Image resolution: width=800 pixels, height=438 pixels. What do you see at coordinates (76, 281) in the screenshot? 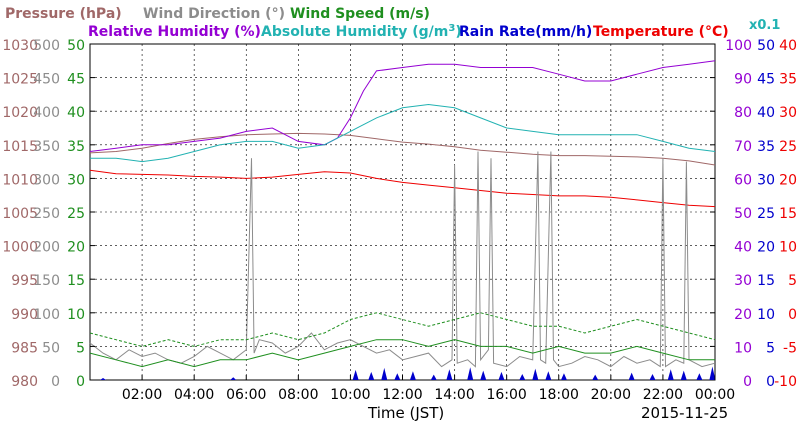
I see `tick-label-wind-speed: 15` at bounding box center [76, 281].